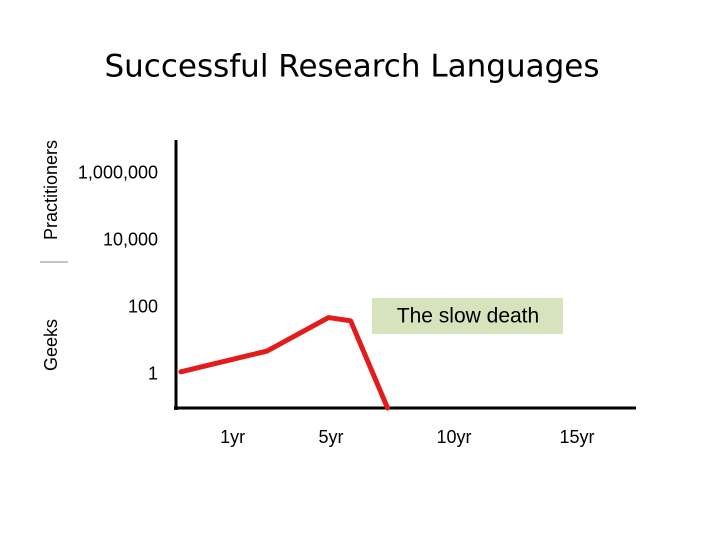 Image resolution: width=720 pixels, height=540 pixels. Describe the element at coordinates (130, 239) in the screenshot. I see `y-tick-label: 10,000` at that location.